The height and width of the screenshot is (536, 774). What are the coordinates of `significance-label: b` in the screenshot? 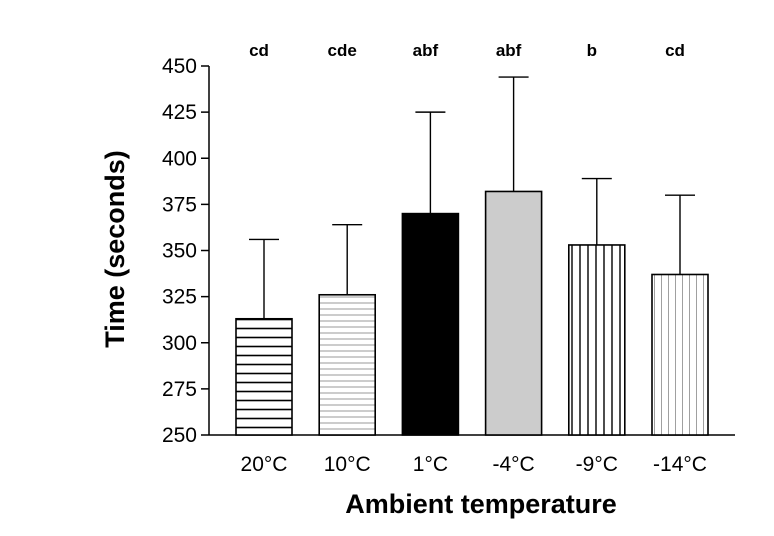 It's located at (592, 50).